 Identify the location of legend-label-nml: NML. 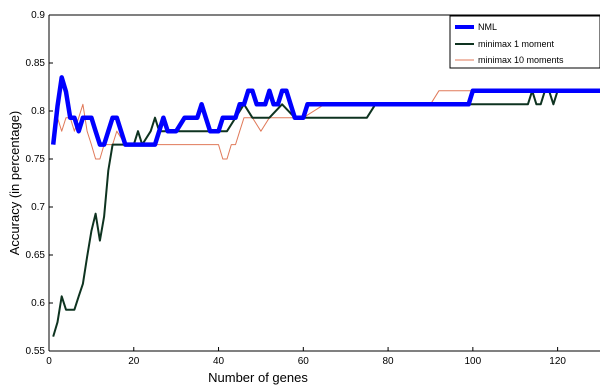
(487, 27).